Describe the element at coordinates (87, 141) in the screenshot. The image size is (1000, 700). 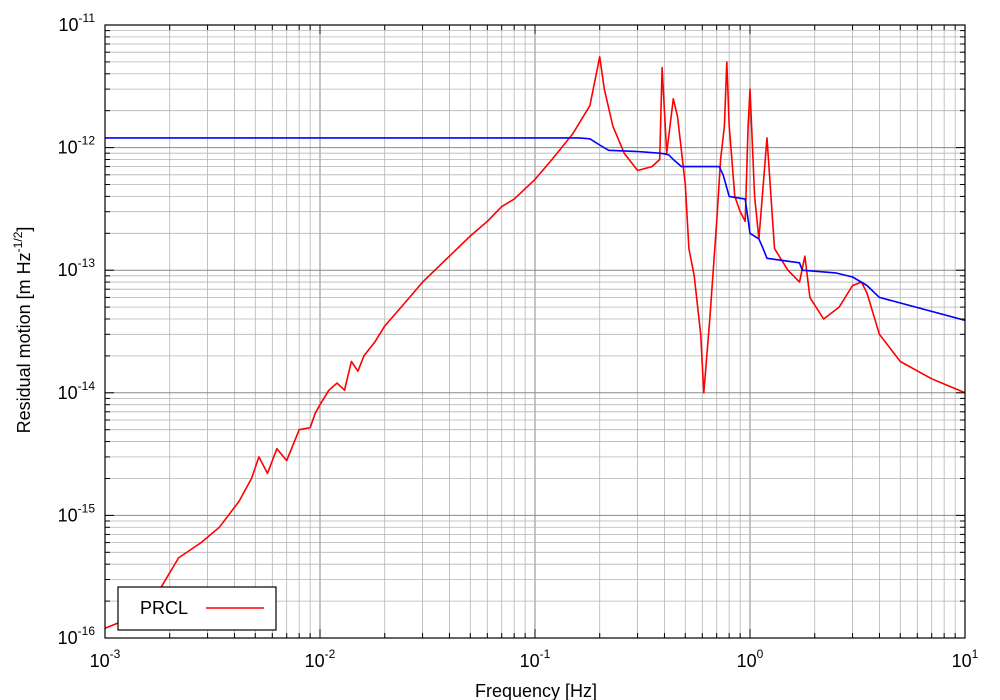
I see `y-tick-label-exp: -12` at that location.